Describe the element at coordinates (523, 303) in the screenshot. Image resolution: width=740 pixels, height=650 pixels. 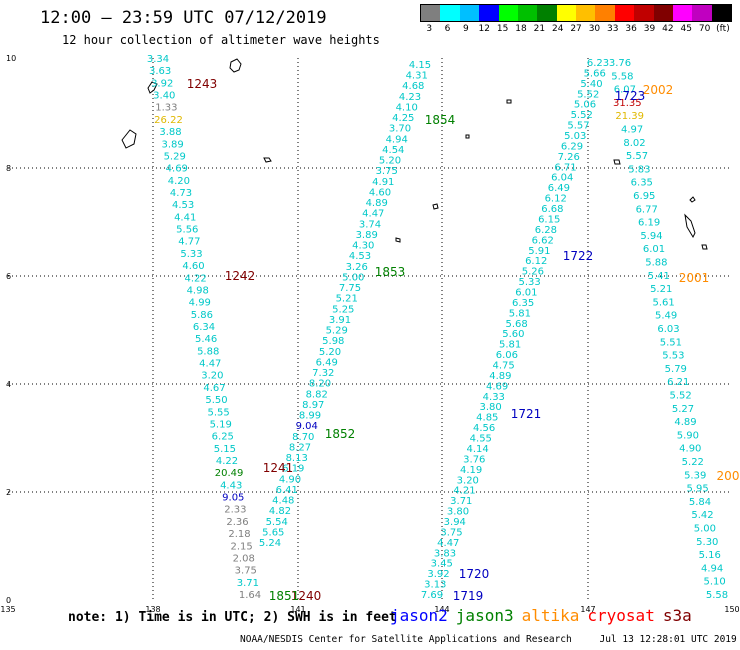
I see `wave-height-value: 6.35` at that location.